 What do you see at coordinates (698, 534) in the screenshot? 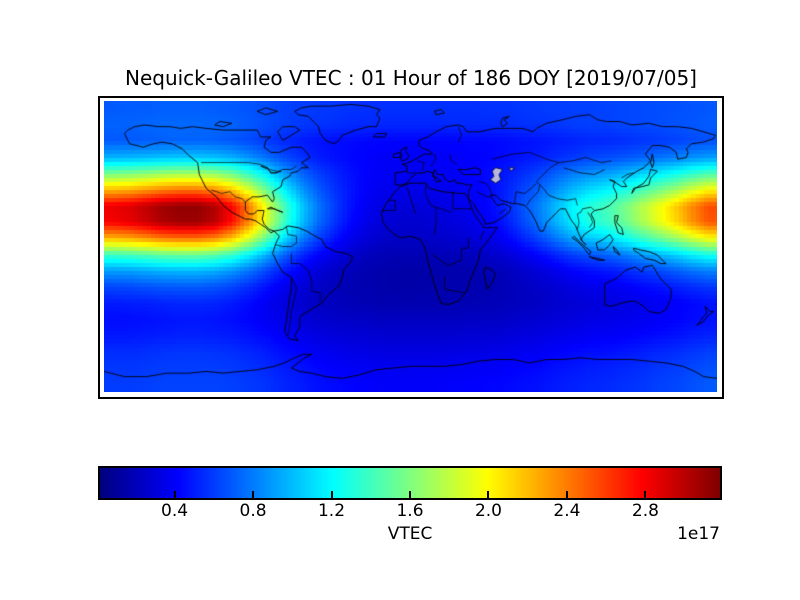
I see `colorbar-offset-label: 1e17` at bounding box center [698, 534].